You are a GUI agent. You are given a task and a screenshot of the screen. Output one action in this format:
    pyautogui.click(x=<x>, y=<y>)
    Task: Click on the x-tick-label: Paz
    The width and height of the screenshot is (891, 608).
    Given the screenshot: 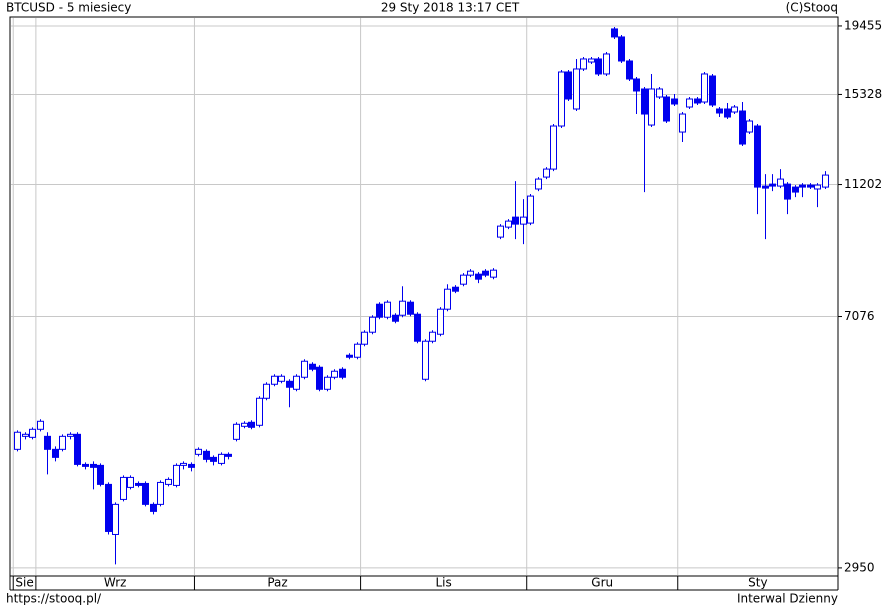 What is the action you would take?
    pyautogui.click(x=277, y=583)
    